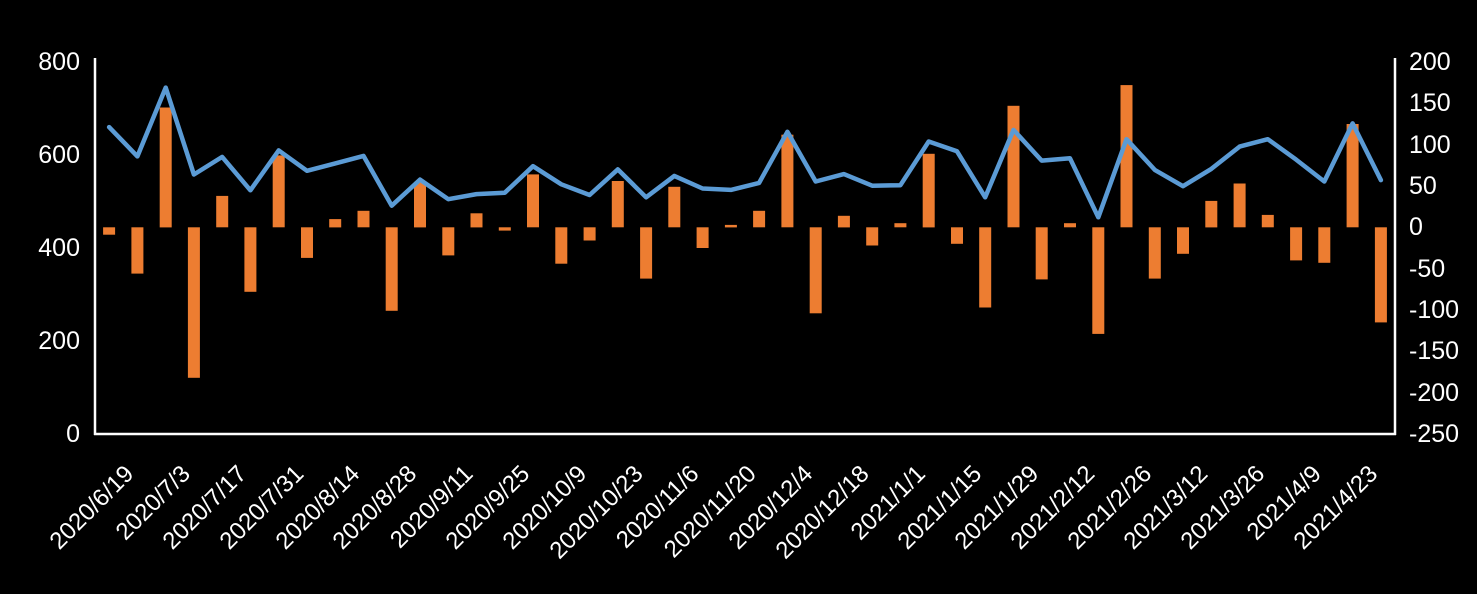 This screenshot has width=1477, height=594. I want to click on right-axis-tick-label: -100, so click(1434, 310).